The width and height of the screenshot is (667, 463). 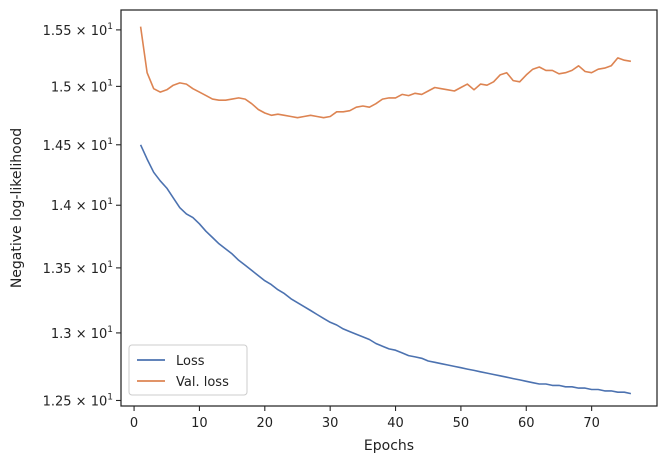 I want to click on x-tick-label: 0, so click(x=134, y=423).